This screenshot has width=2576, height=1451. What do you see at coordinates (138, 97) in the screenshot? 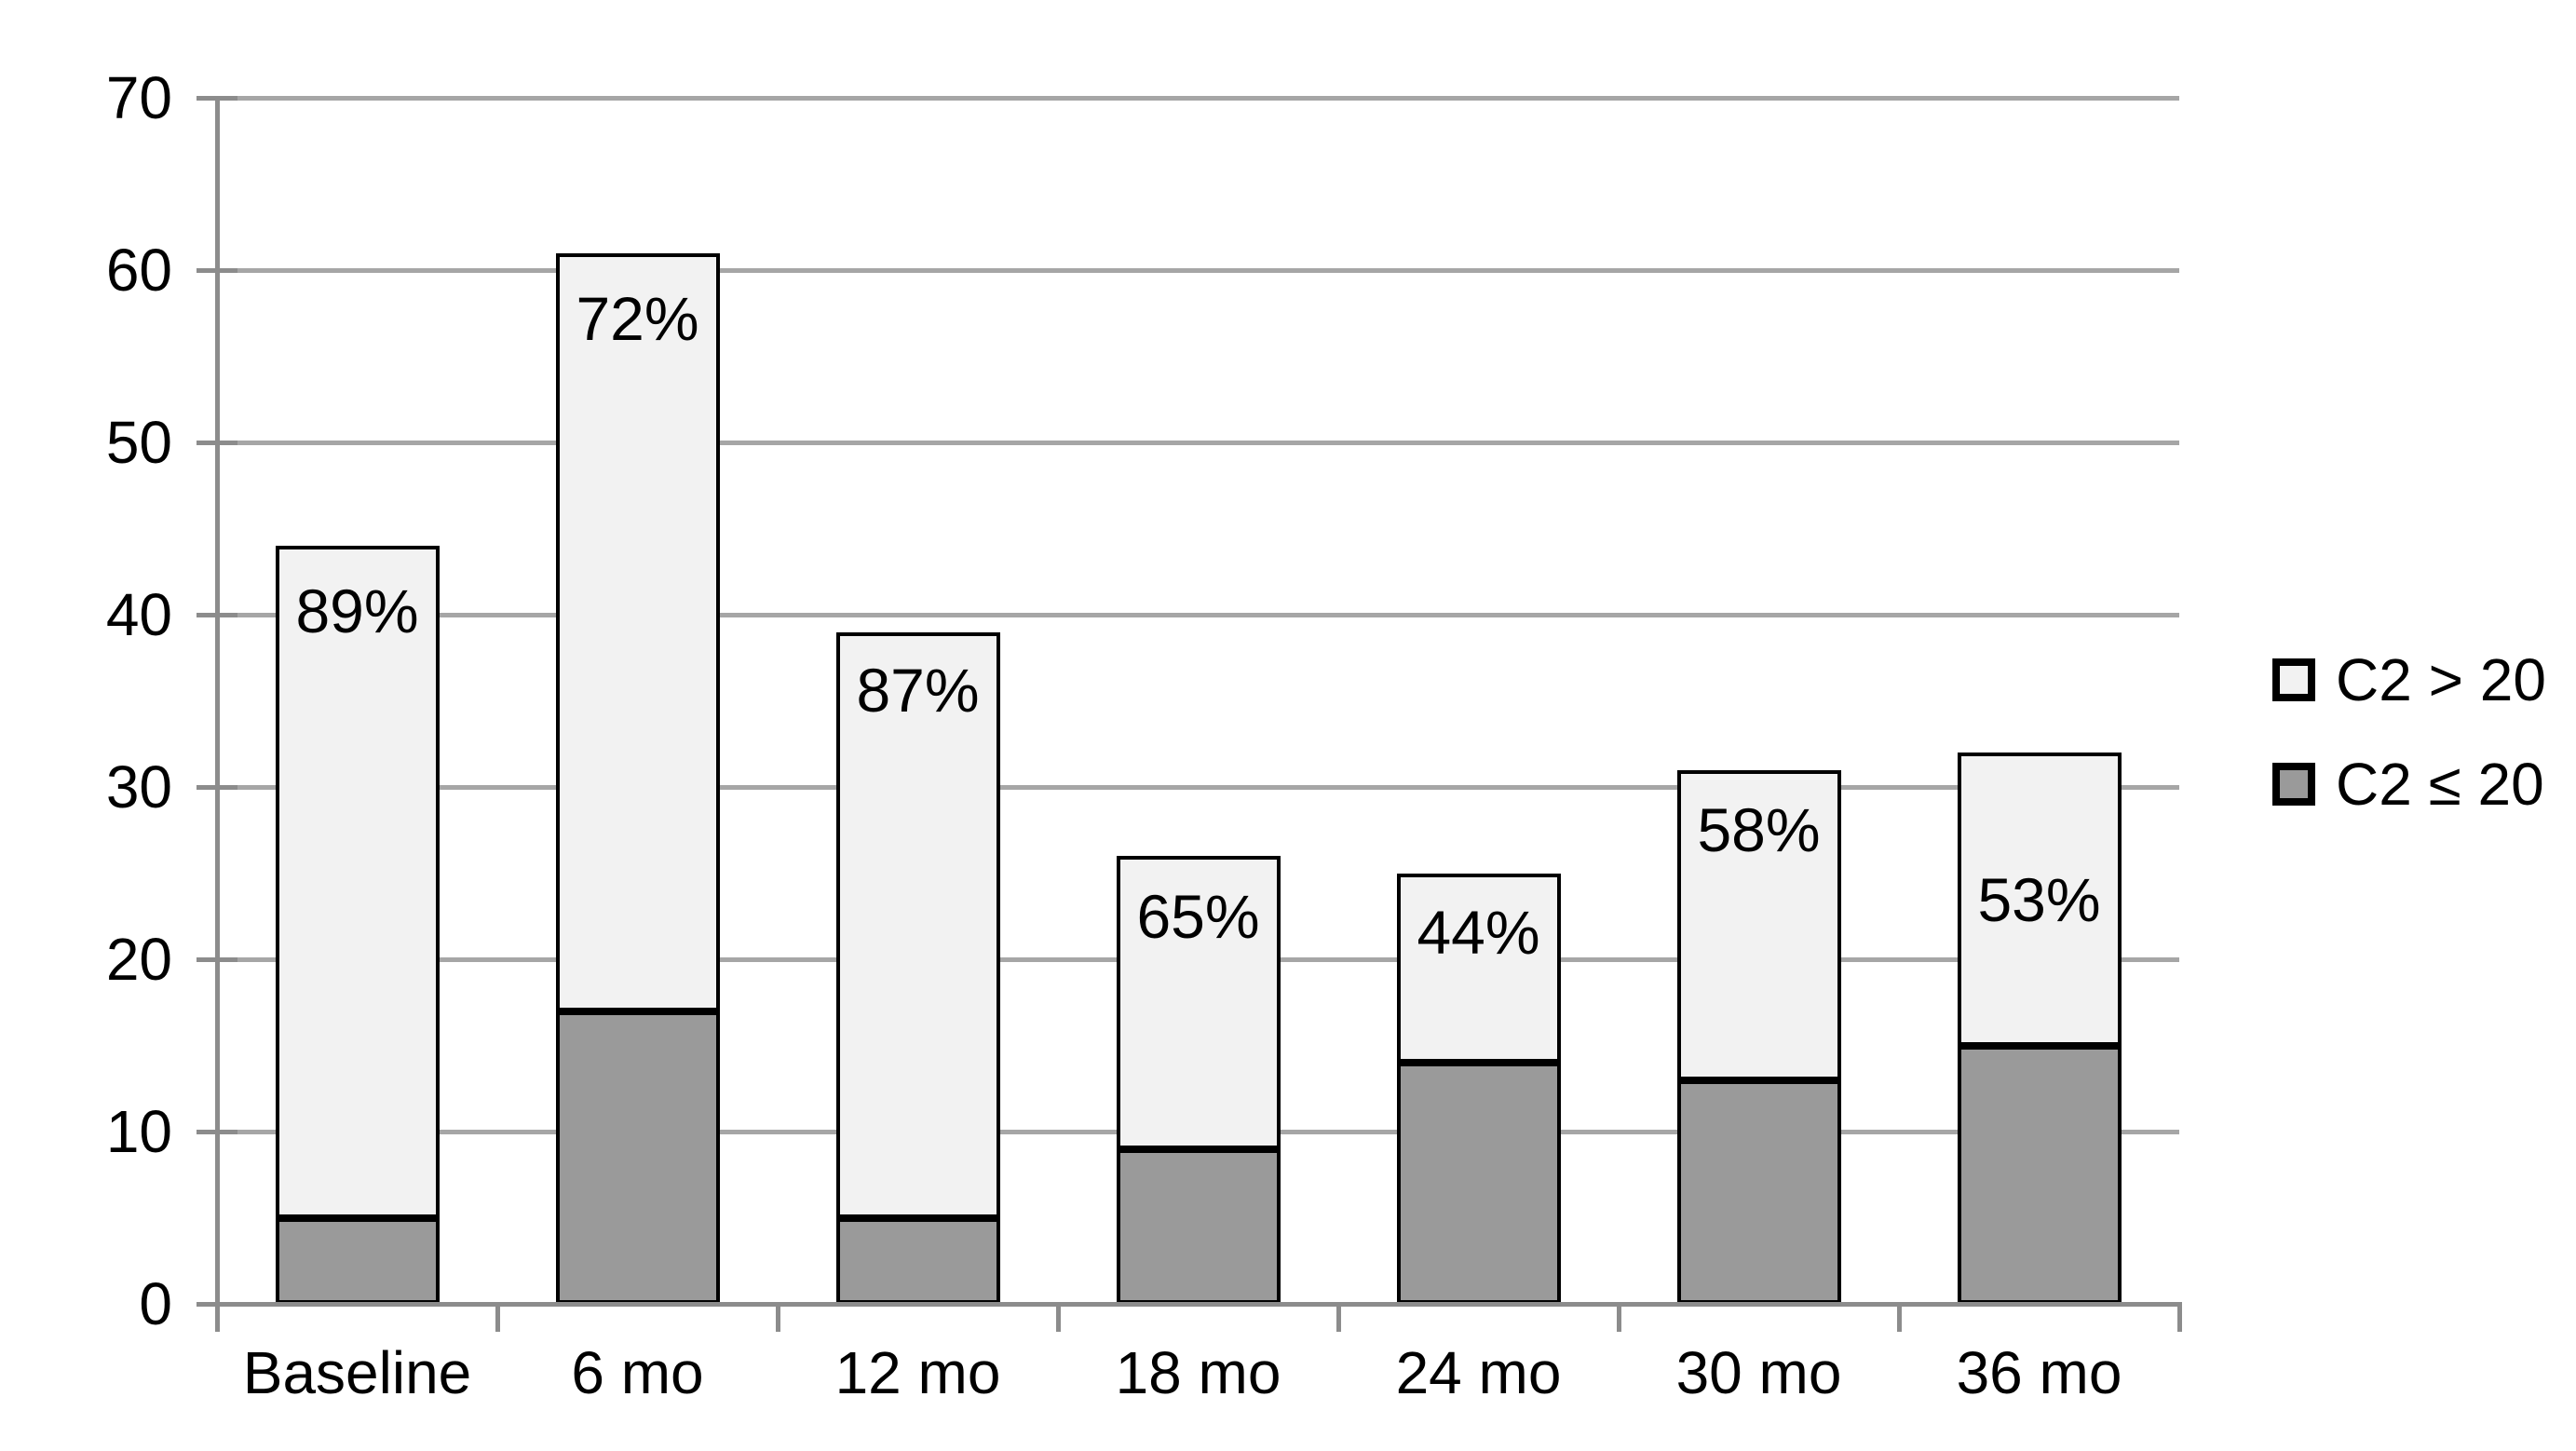
I see `y-tick-label: 70` at bounding box center [138, 97].